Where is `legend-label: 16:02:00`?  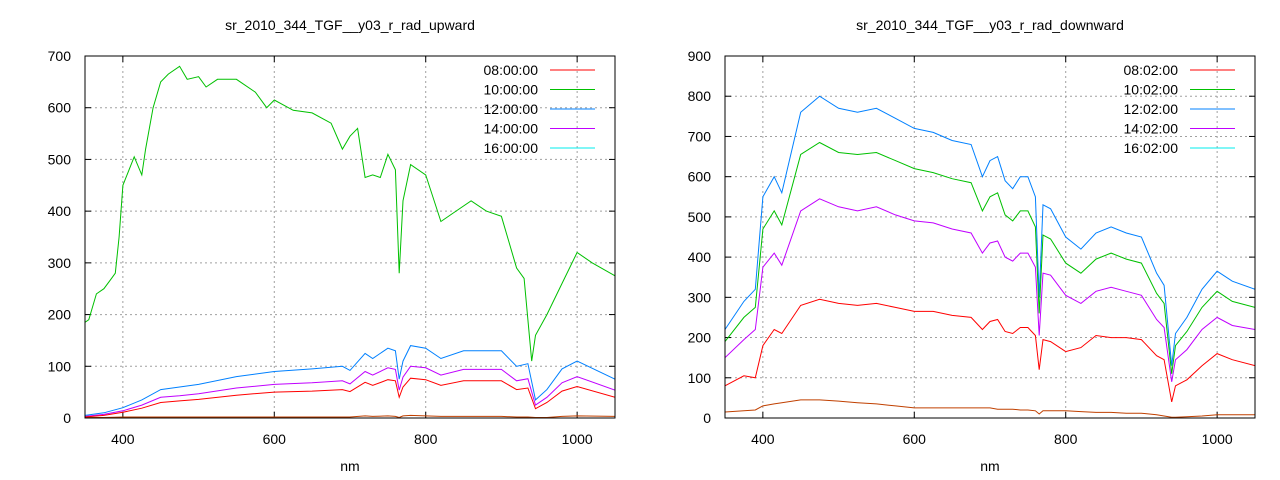 legend-label: 16:02:00 is located at coordinates (1151, 148).